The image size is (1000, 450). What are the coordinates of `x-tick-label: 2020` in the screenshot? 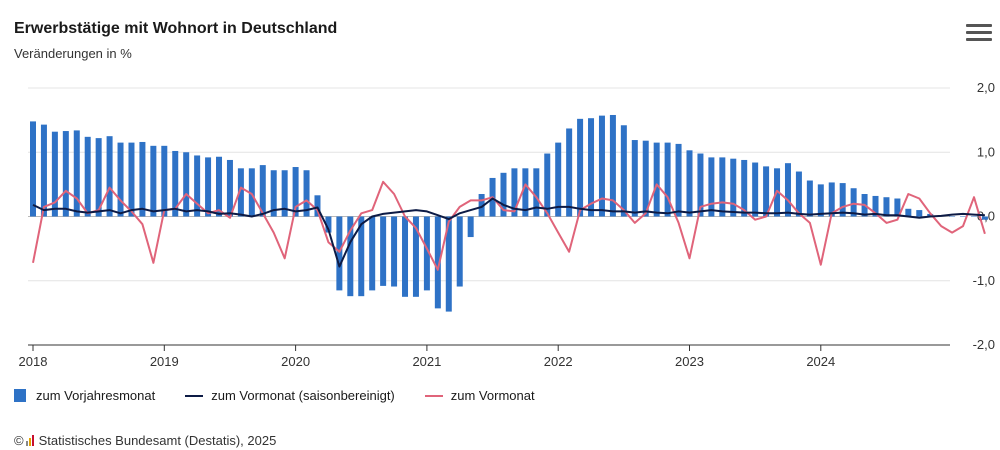 It's located at (295, 361).